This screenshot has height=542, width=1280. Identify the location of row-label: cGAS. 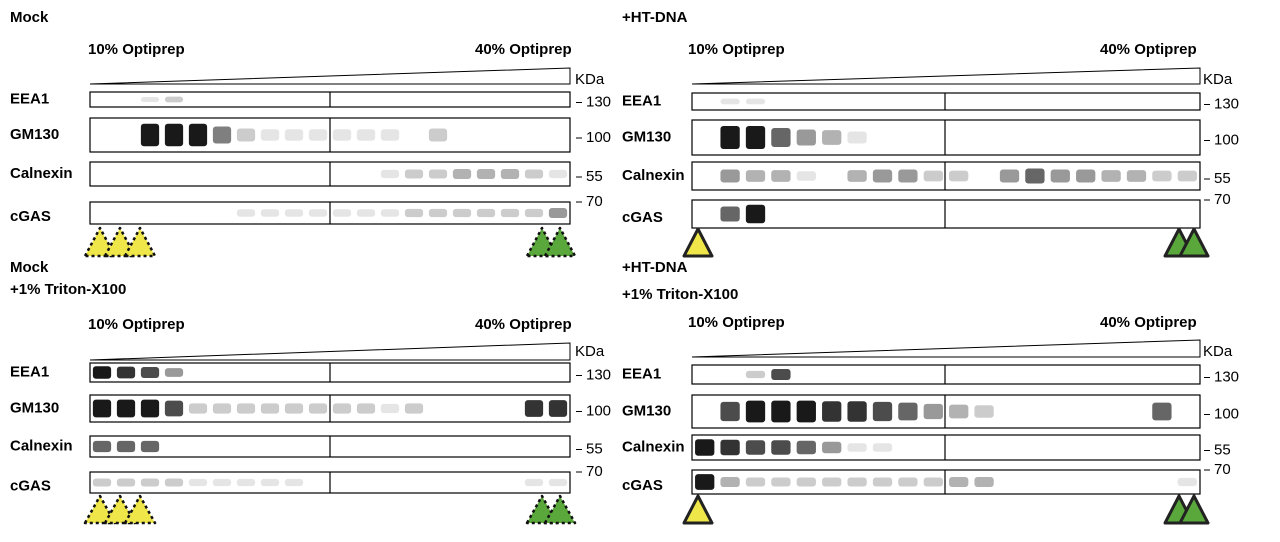
(642, 217).